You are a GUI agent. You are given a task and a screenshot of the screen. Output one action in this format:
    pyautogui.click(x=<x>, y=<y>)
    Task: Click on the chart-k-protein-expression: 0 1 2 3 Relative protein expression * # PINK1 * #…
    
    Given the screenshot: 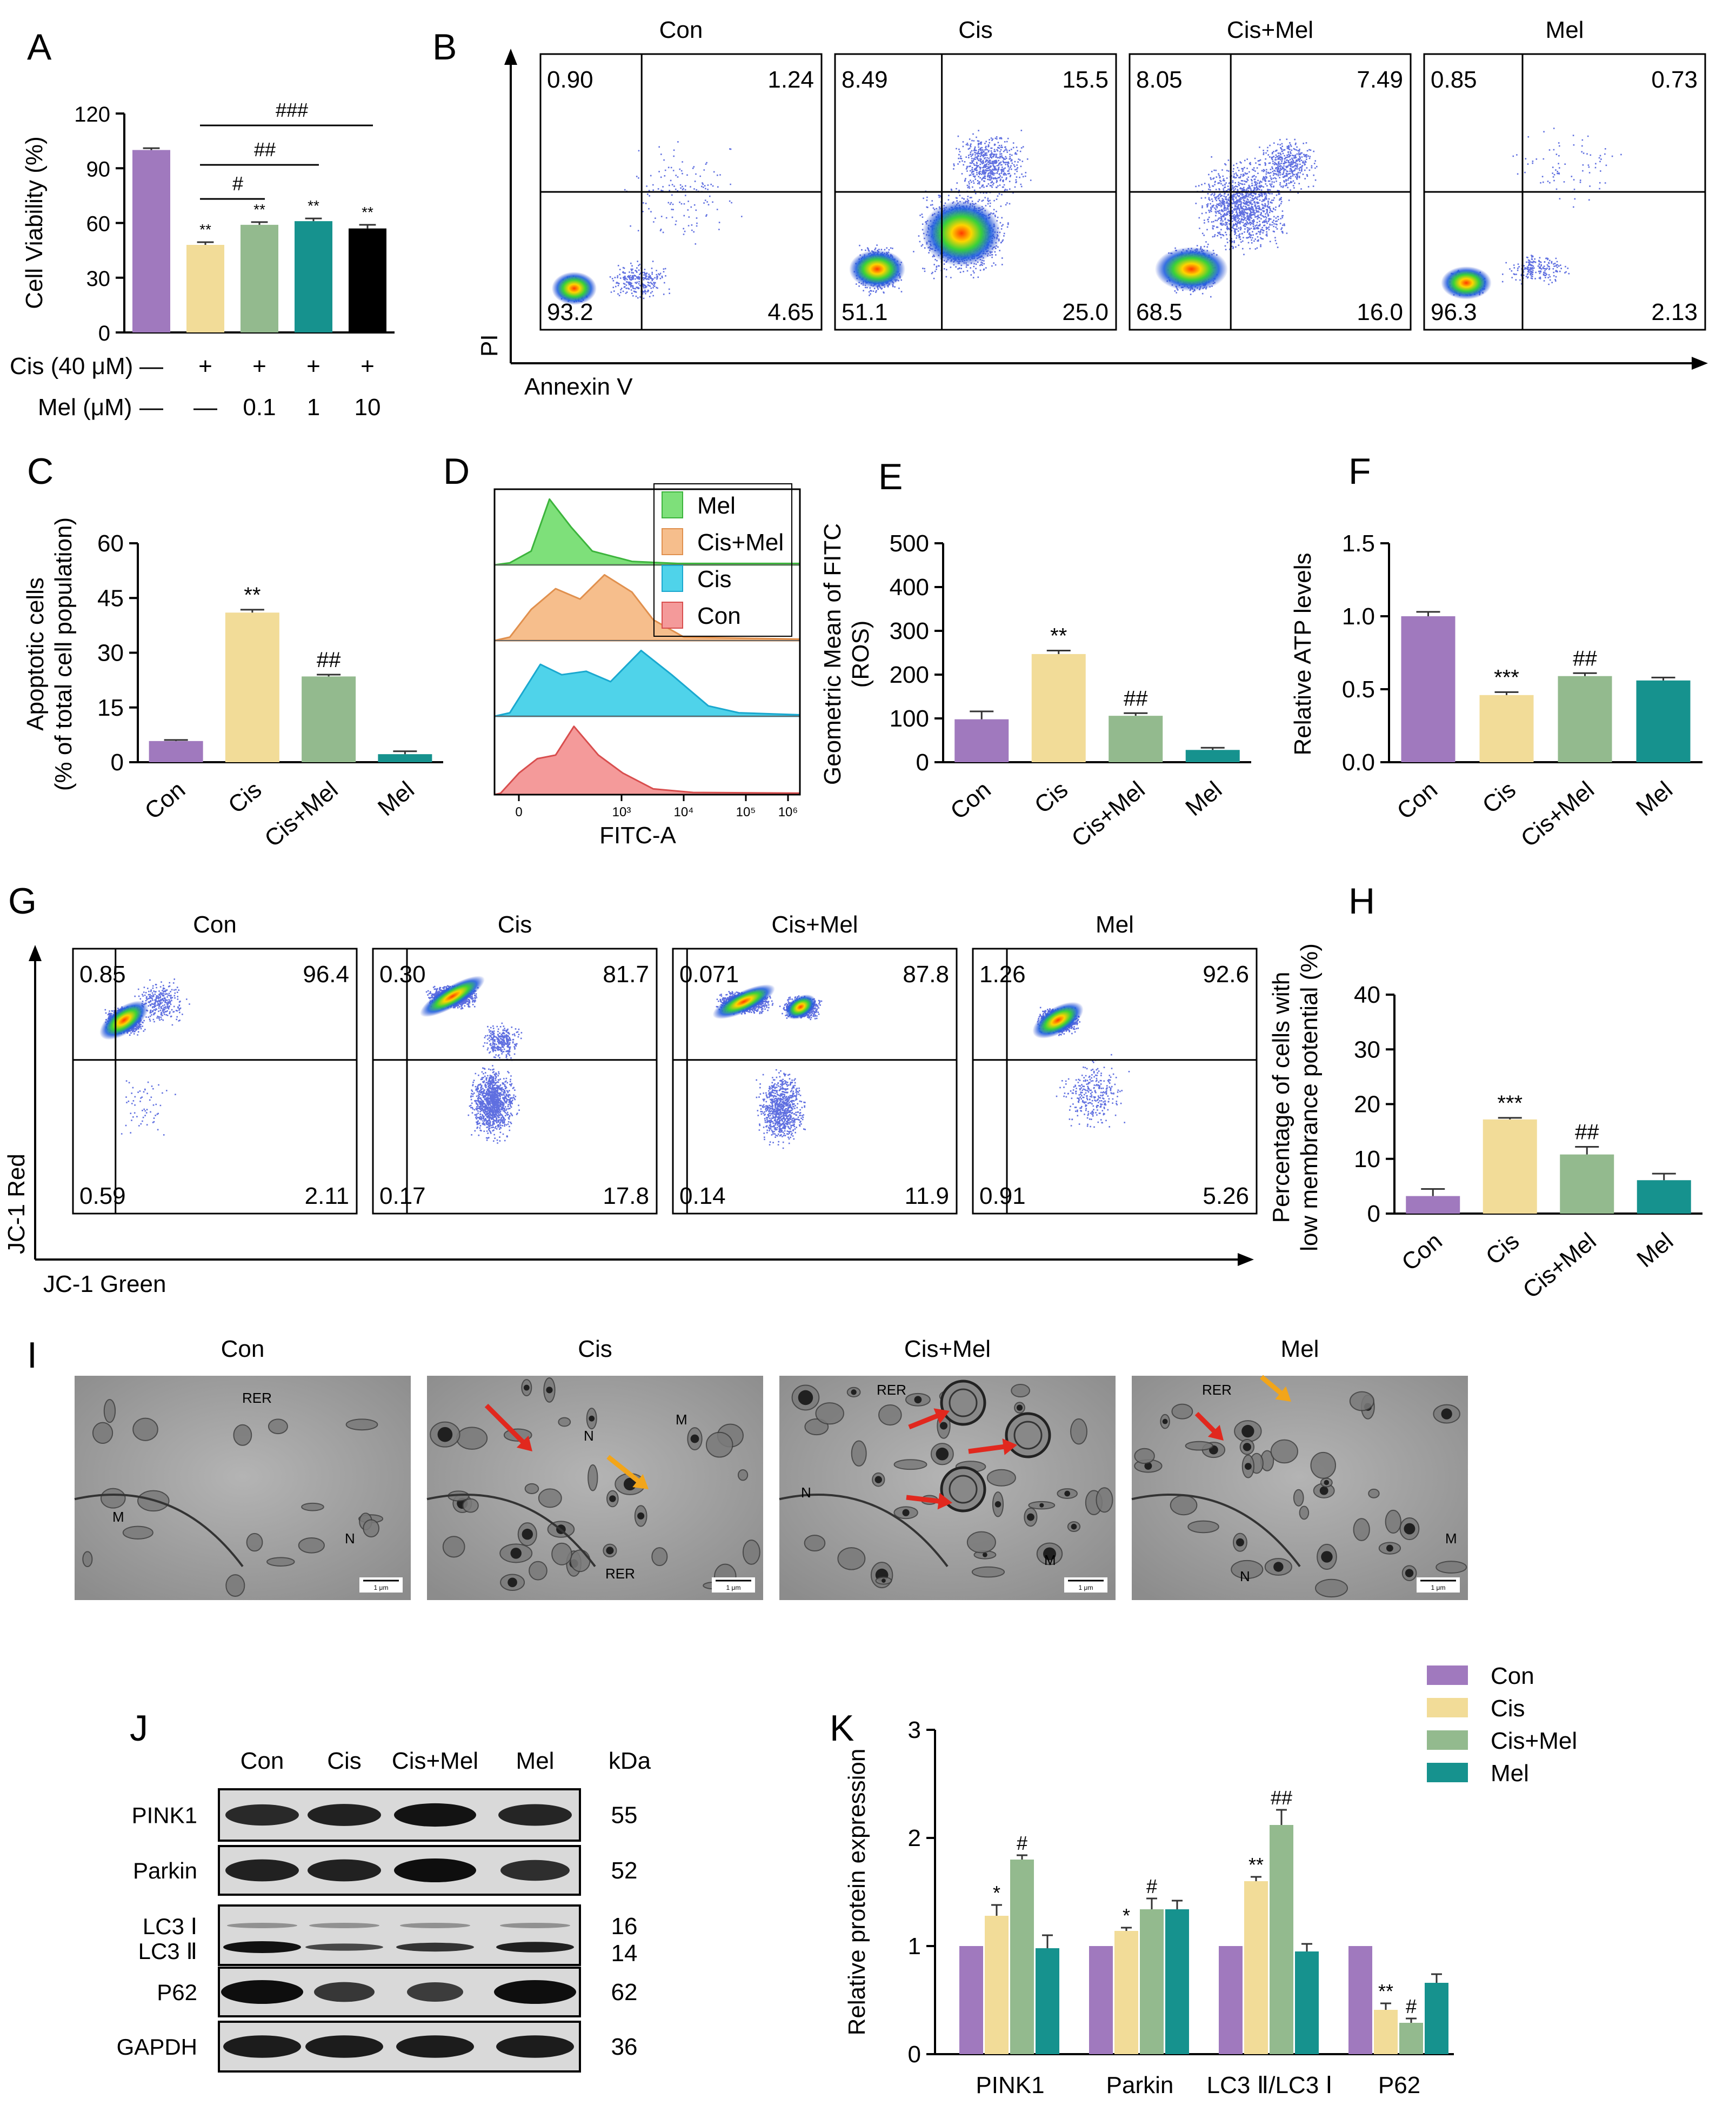 What is the action you would take?
    pyautogui.click(x=1211, y=1880)
    